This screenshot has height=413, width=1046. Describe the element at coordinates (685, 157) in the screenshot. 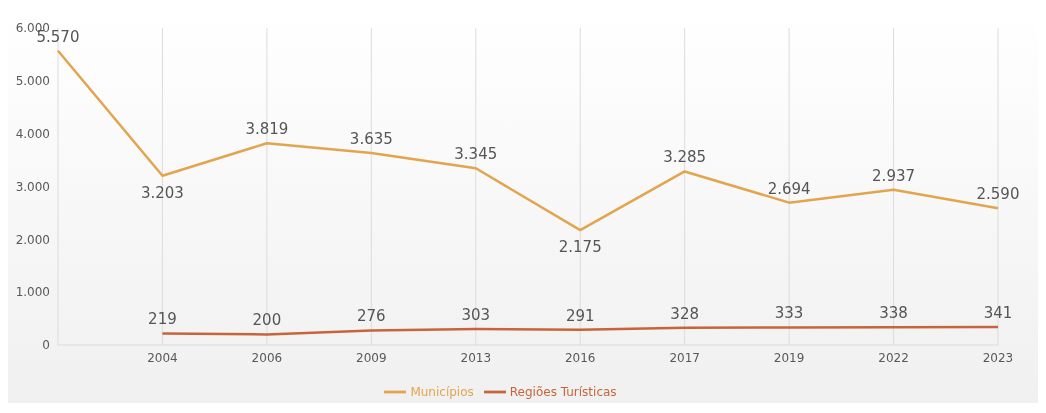

I see `data-label: 3.285` at that location.